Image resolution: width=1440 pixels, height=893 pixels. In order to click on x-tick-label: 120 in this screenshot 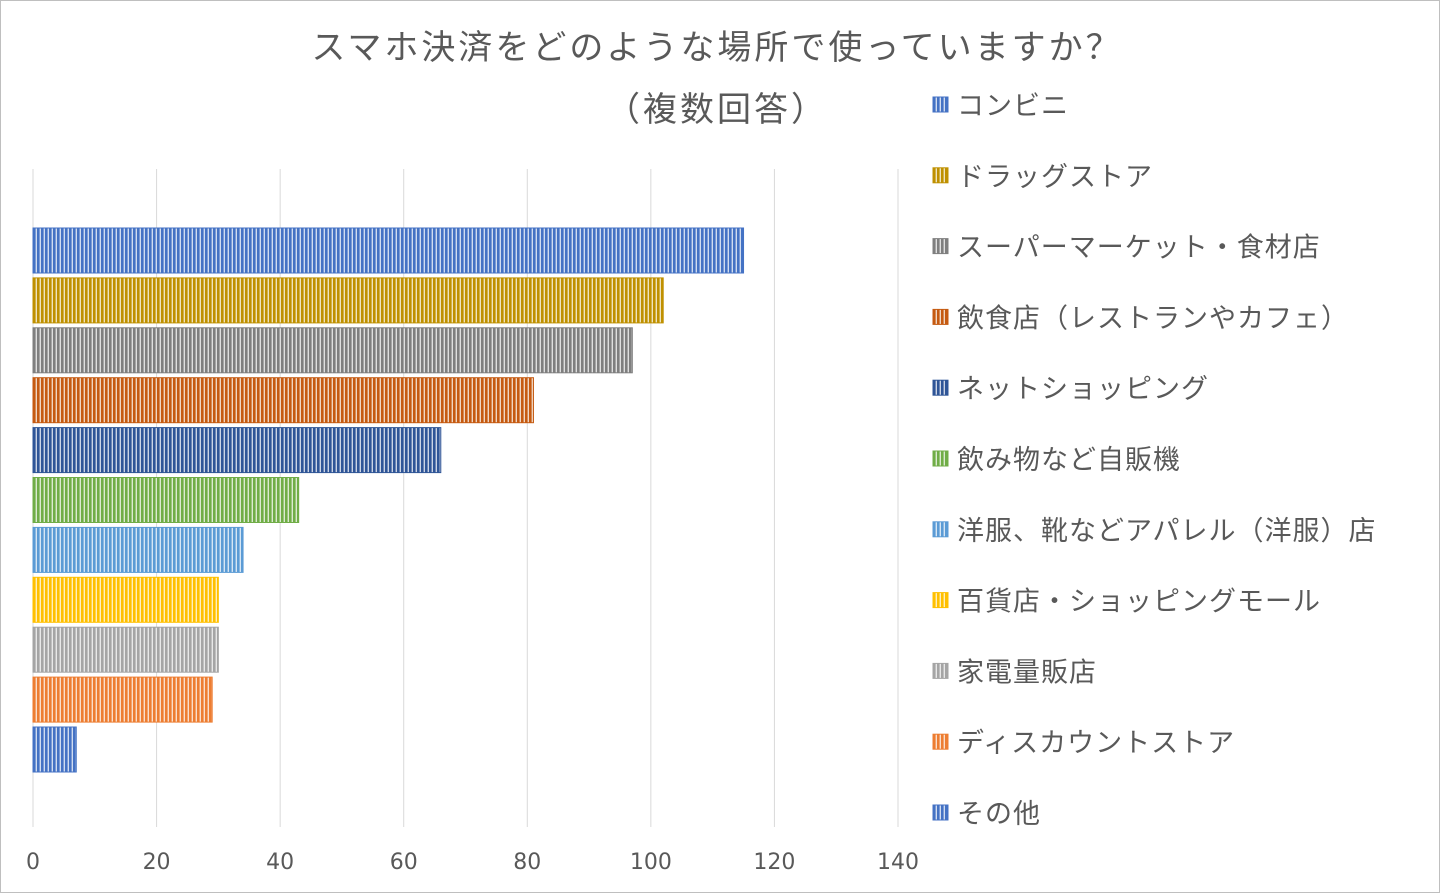, I will do `click(774, 862)`.